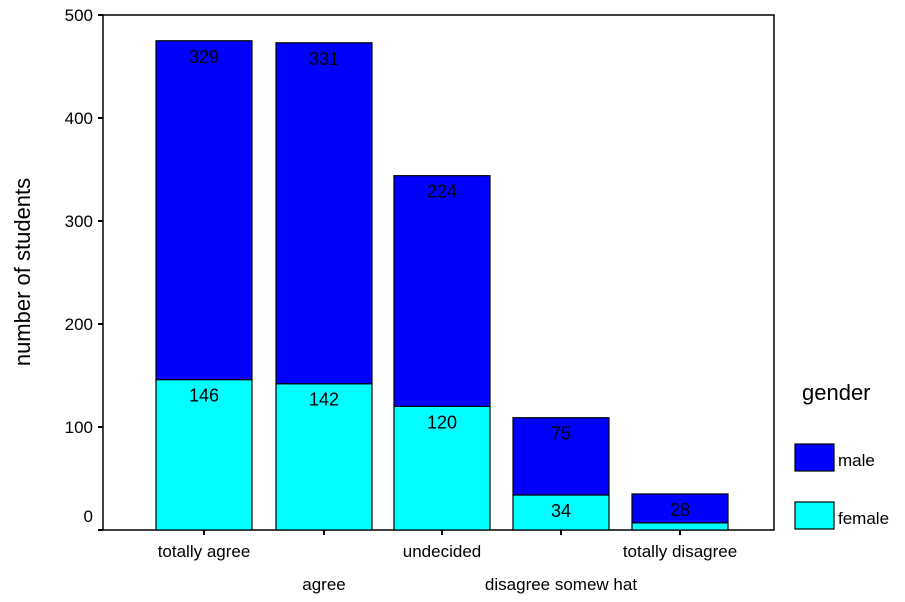 This screenshot has width=905, height=602. I want to click on data-label-male-5: 28, so click(680, 510).